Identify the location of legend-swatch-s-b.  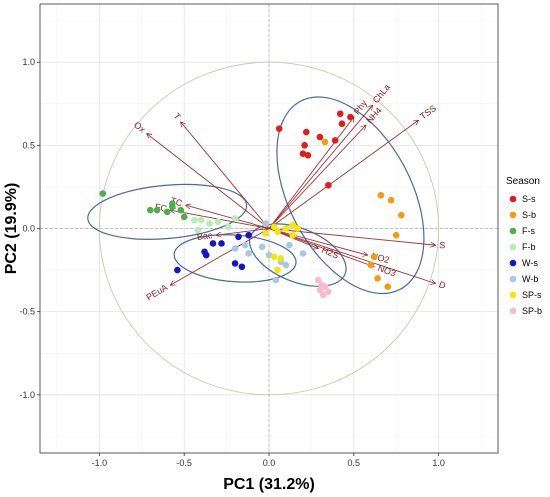
(513, 215).